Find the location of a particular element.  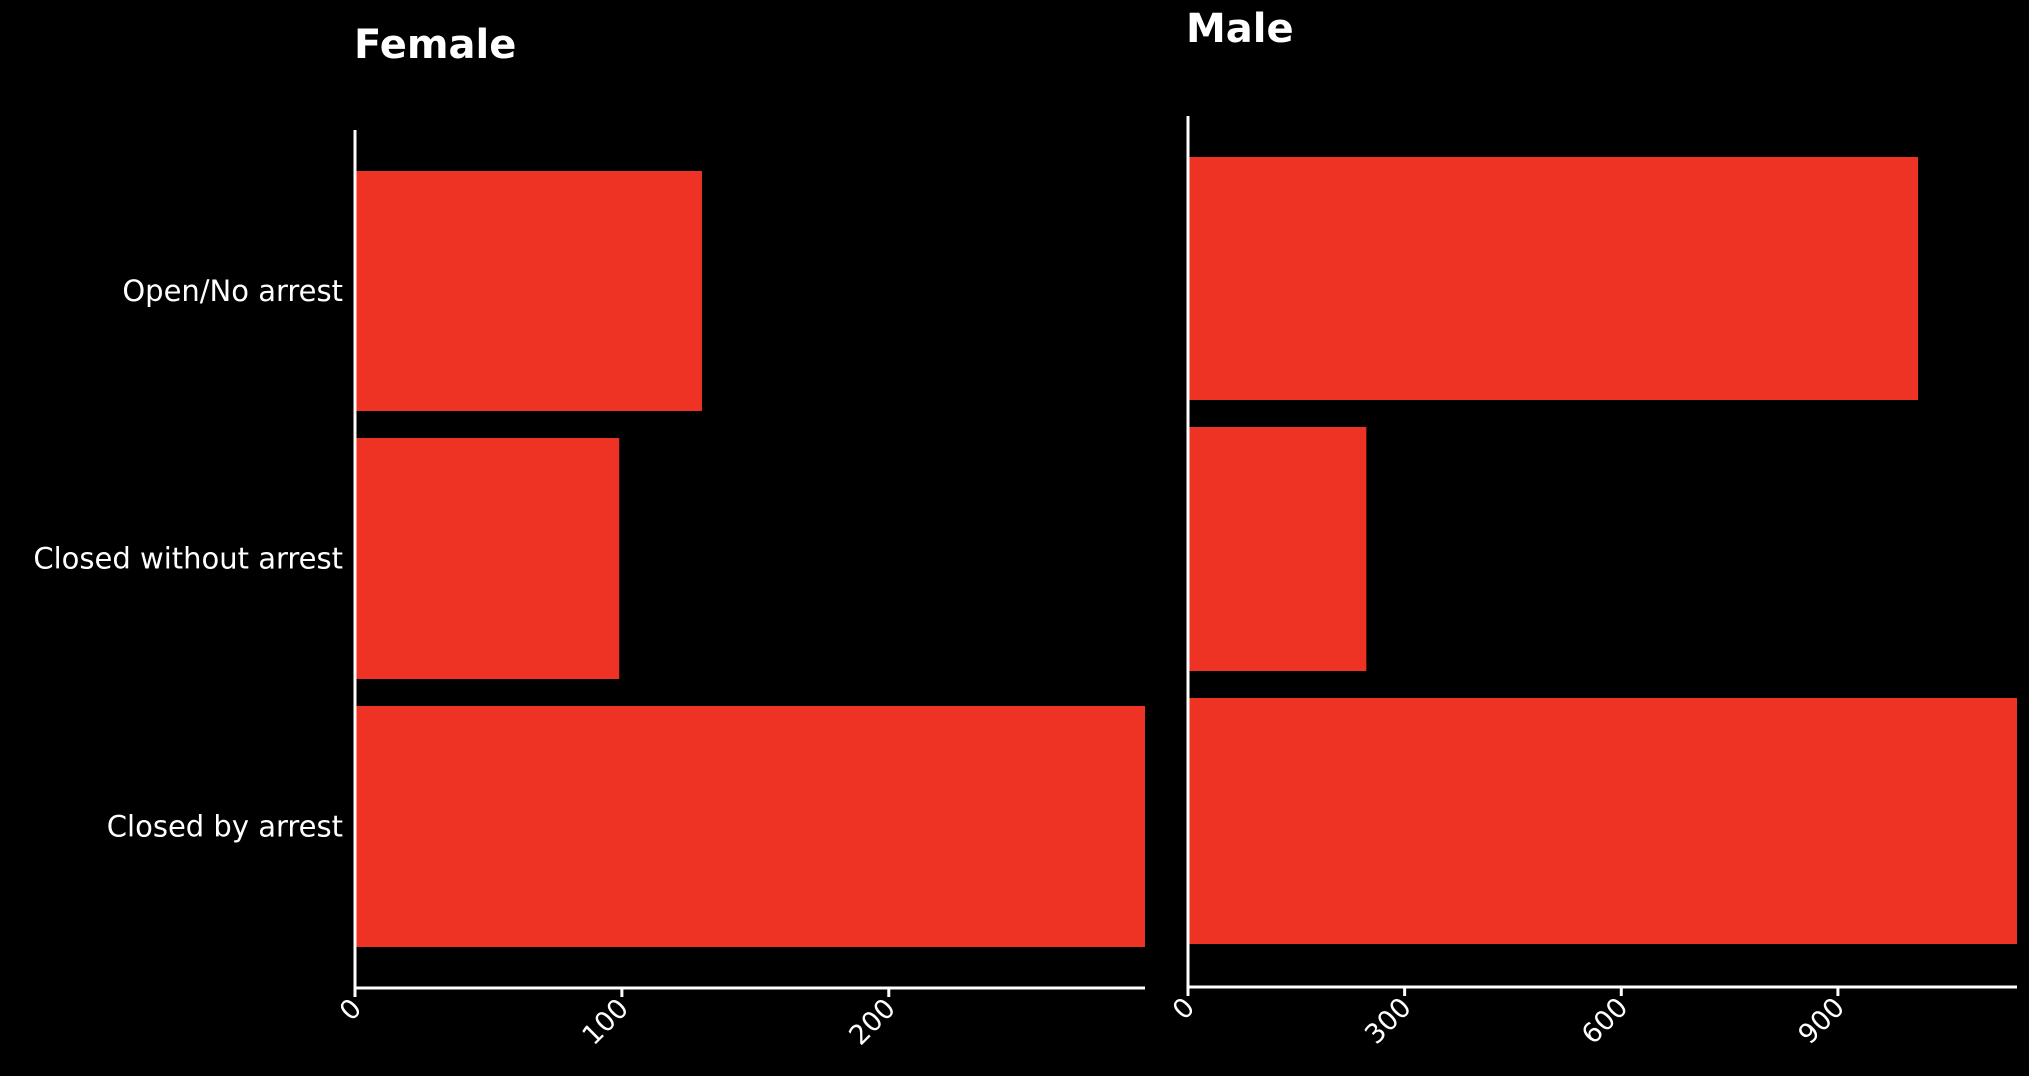

category-label: Closed without arrest is located at coordinates (188, 559).